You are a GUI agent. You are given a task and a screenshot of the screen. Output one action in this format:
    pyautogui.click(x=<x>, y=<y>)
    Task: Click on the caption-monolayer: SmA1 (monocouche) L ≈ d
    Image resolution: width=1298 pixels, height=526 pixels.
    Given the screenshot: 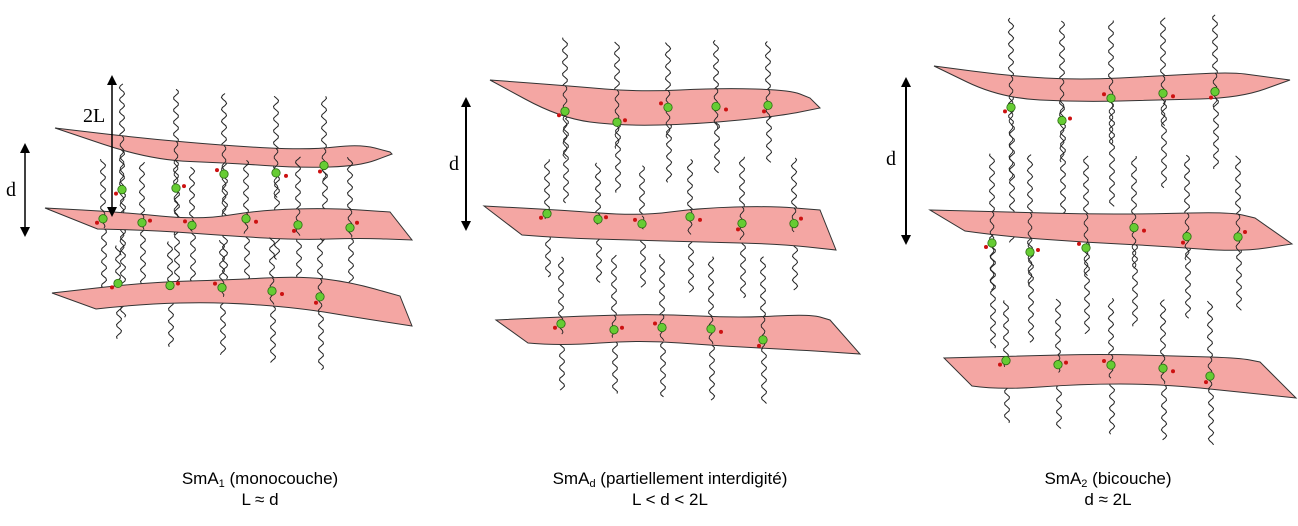 What is the action you would take?
    pyautogui.click(x=260, y=489)
    